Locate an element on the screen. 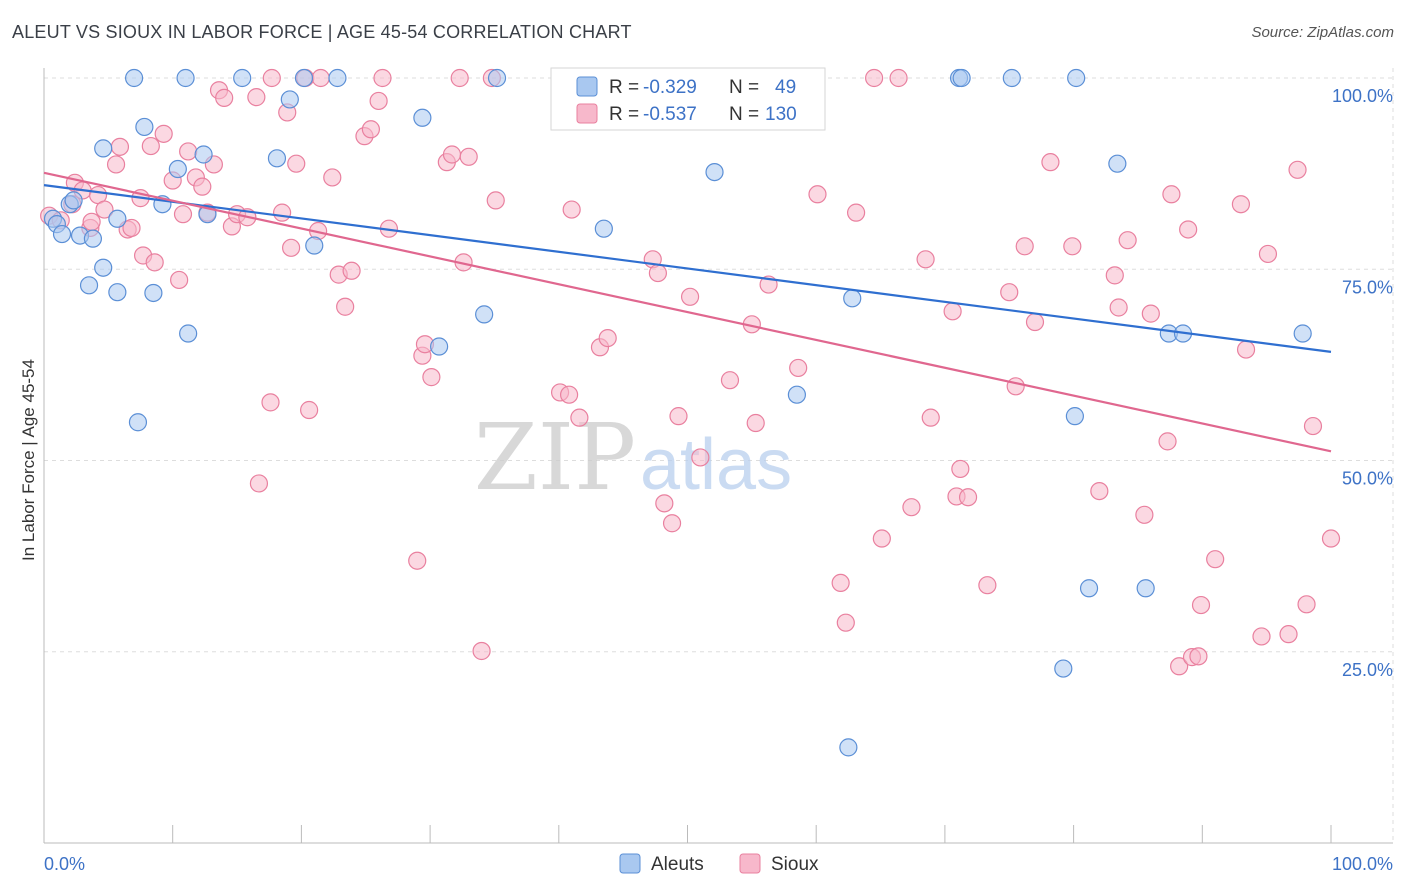 The image size is (1406, 892). y-axis-label: In Labor Force | Age 45-54 is located at coordinates (28, 460).